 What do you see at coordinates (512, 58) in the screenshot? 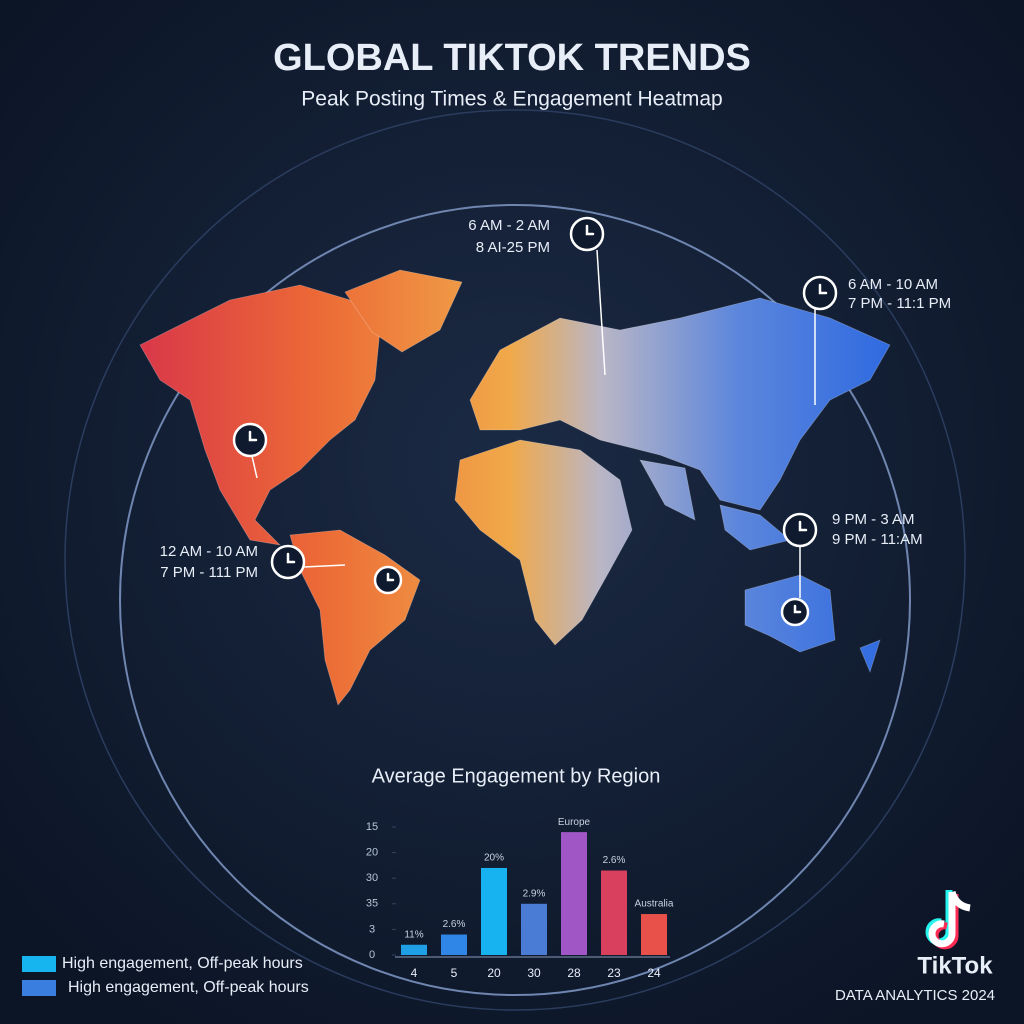
I see `title: GLOBAL TIKTOK TRENDS` at bounding box center [512, 58].